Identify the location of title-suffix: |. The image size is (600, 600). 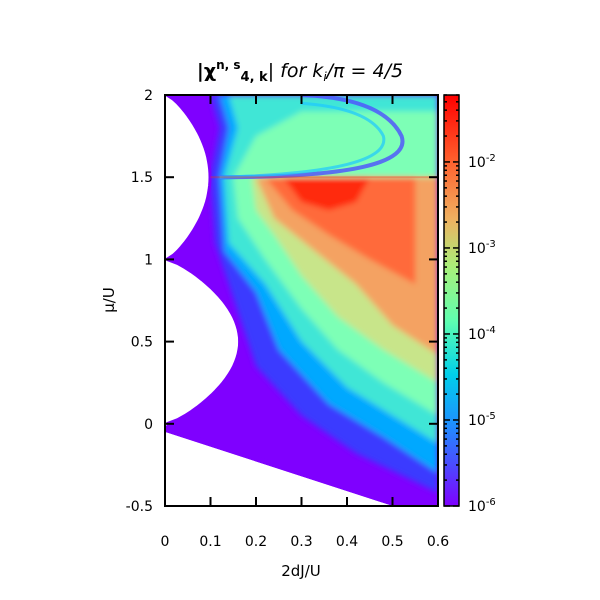
(274, 71).